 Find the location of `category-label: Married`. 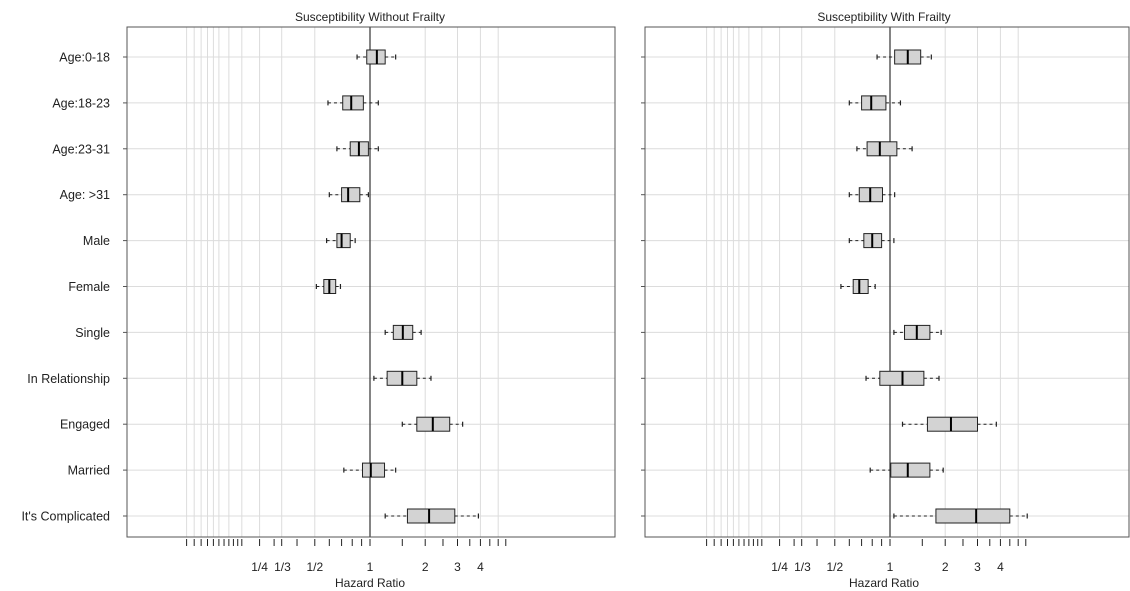

category-label: Married is located at coordinates (89, 471).